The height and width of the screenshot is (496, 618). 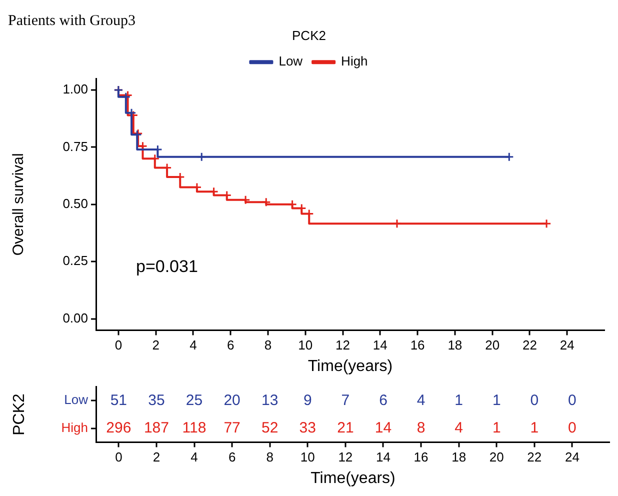 What do you see at coordinates (194, 427) in the screenshot?
I see `data-label: 118` at bounding box center [194, 427].